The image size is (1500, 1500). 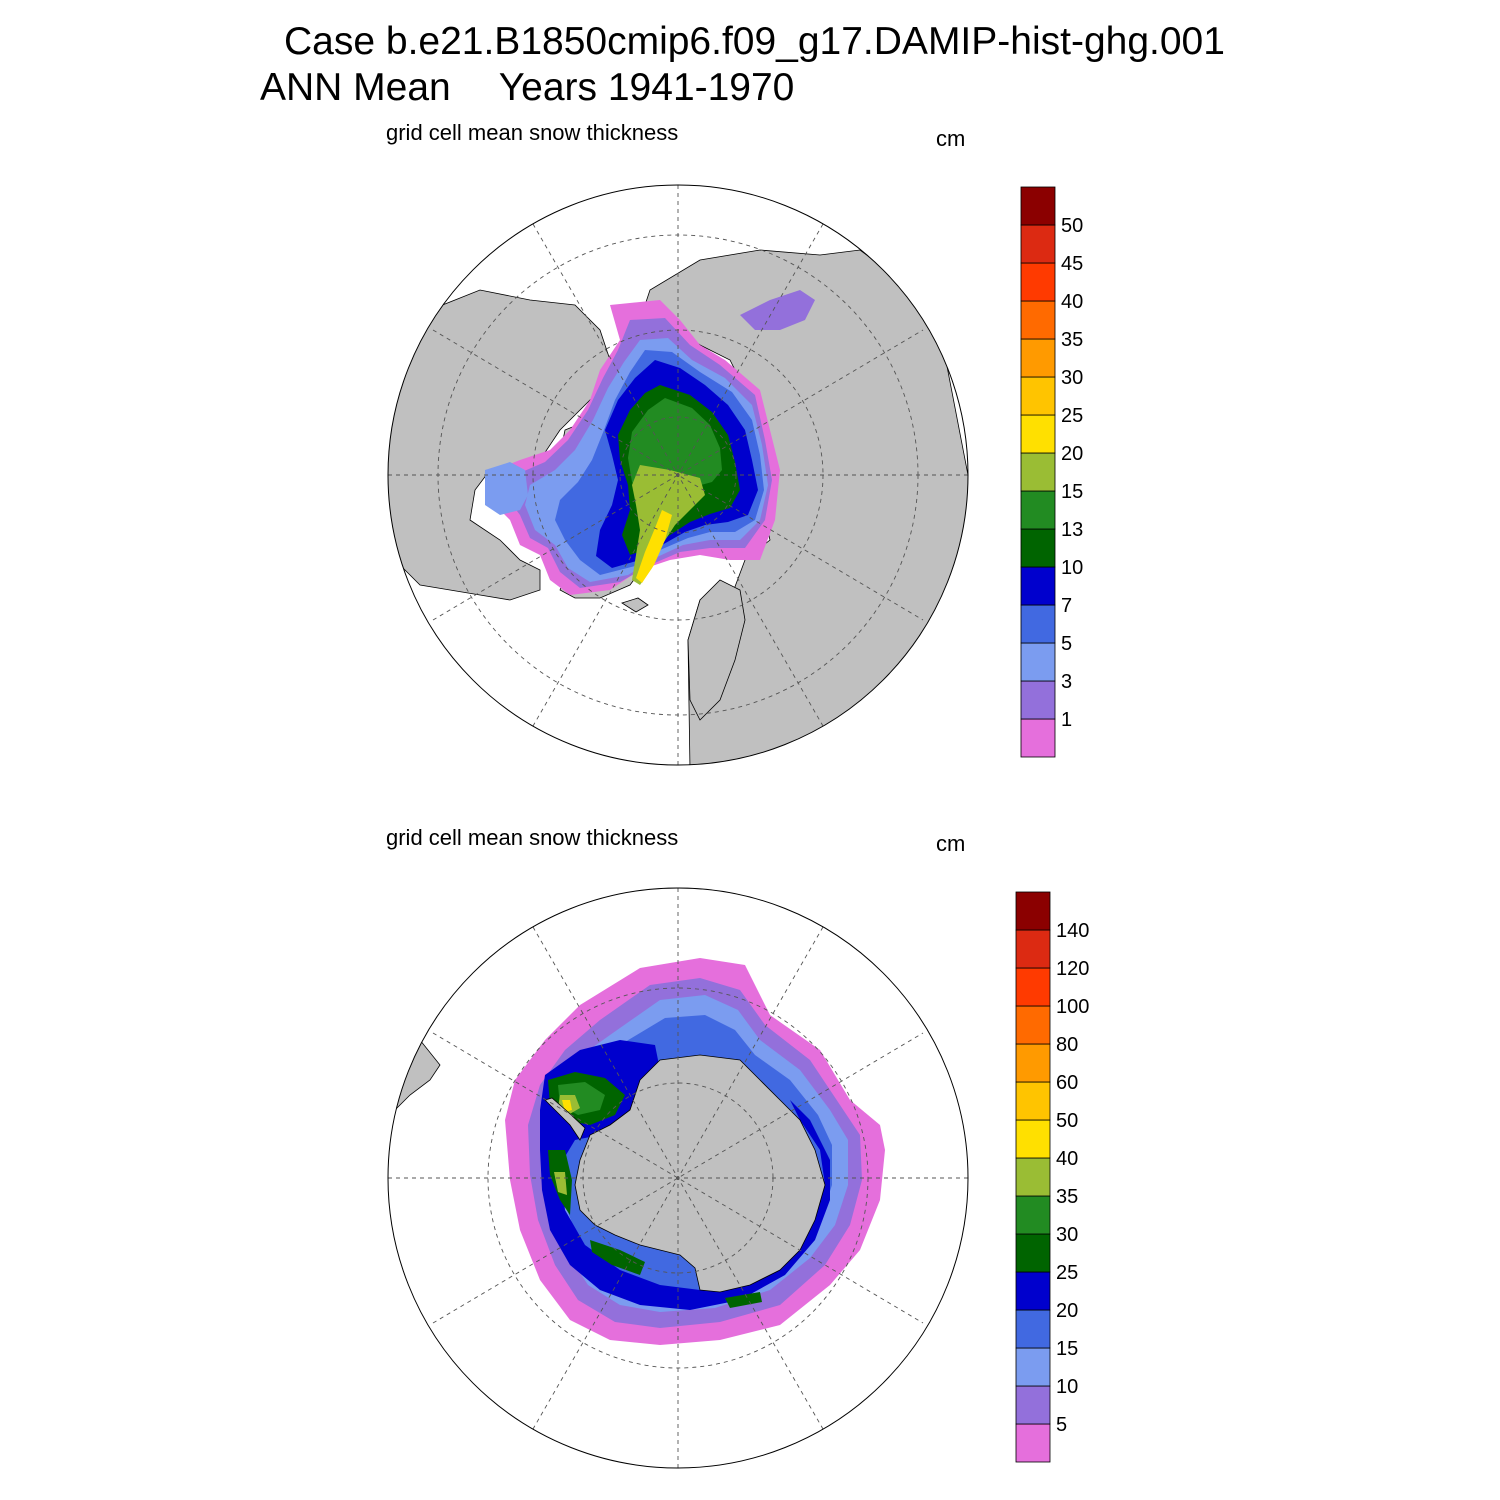 What do you see at coordinates (1072, 1007) in the screenshot?
I see `south-colorbar-tick-label: 100` at bounding box center [1072, 1007].